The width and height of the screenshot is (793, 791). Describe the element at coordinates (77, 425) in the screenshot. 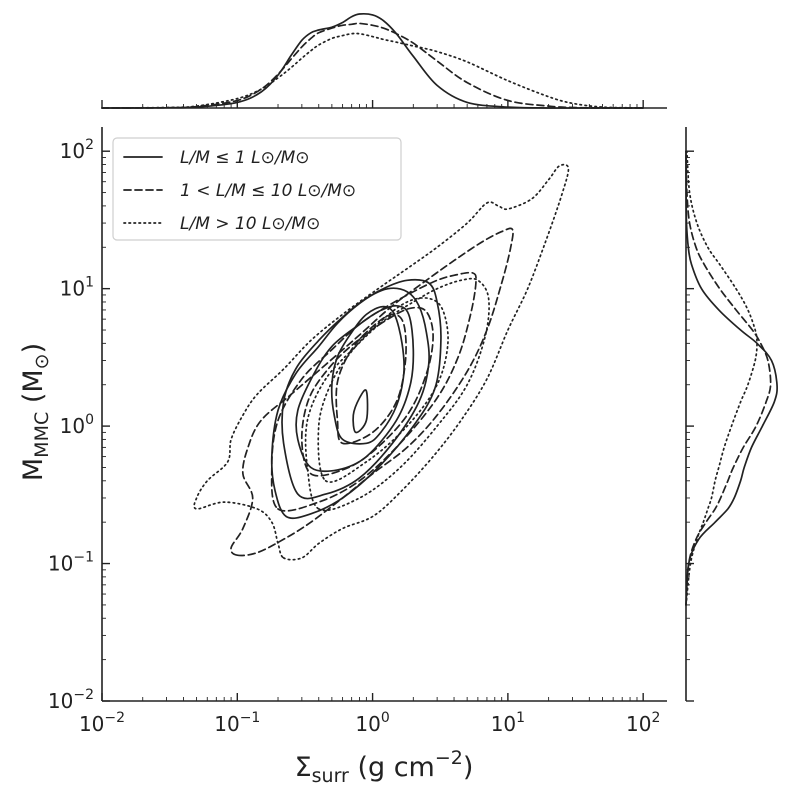

I see `y-tick-label: 10⁰` at that location.